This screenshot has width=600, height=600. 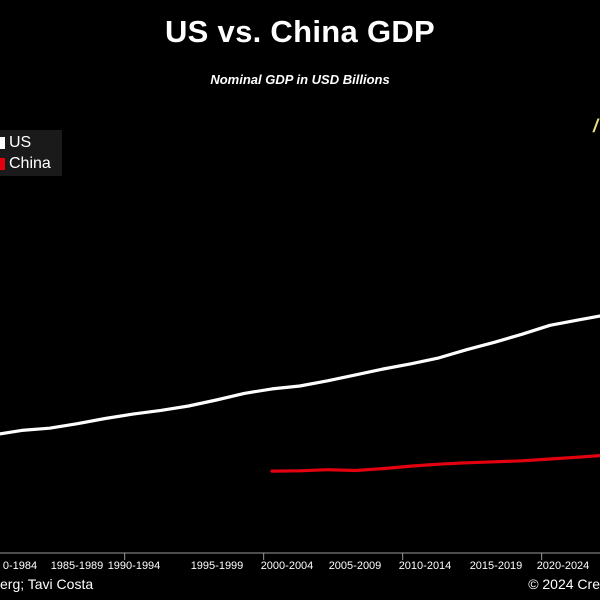 I want to click on x-axis-ticks, so click(x=333, y=556).